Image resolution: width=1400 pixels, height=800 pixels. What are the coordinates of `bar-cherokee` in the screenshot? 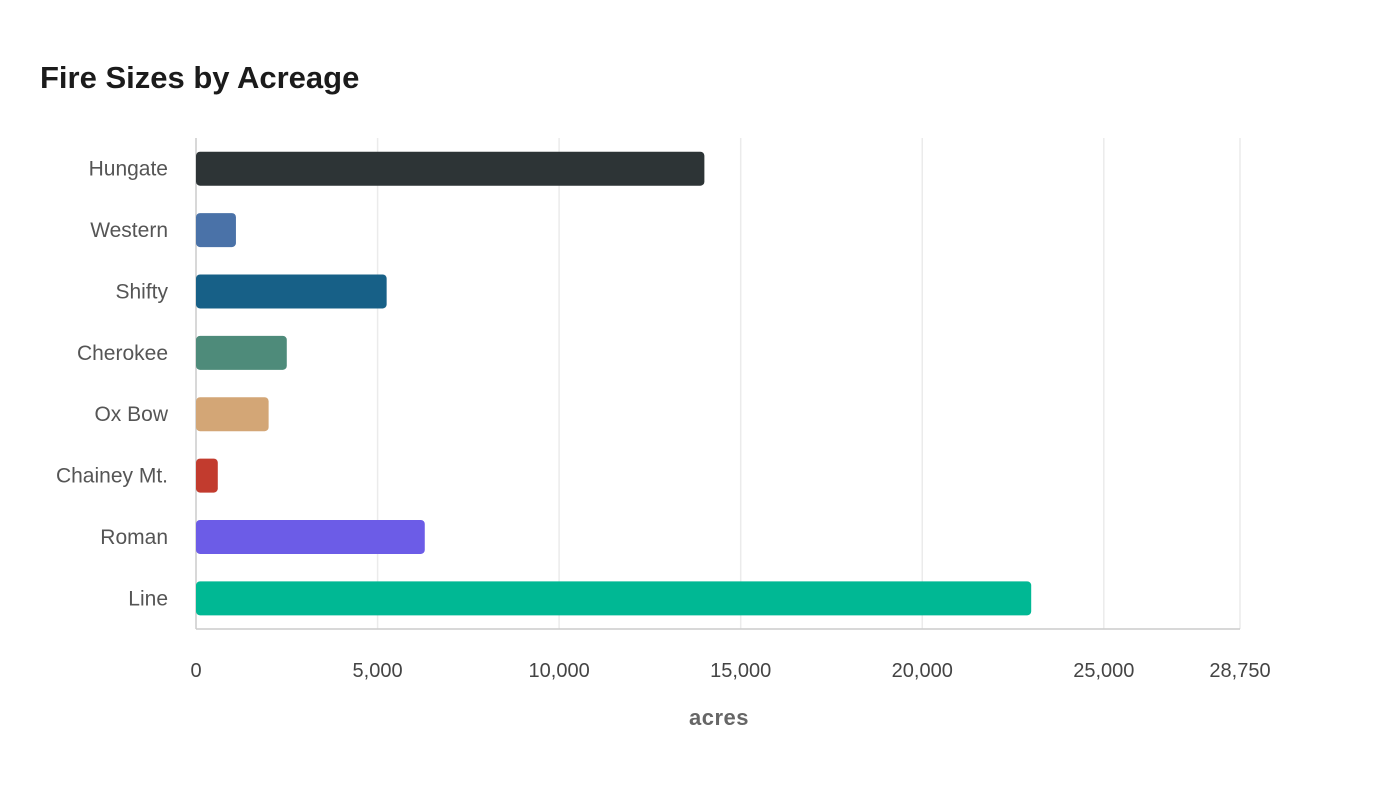 It's located at (241, 352).